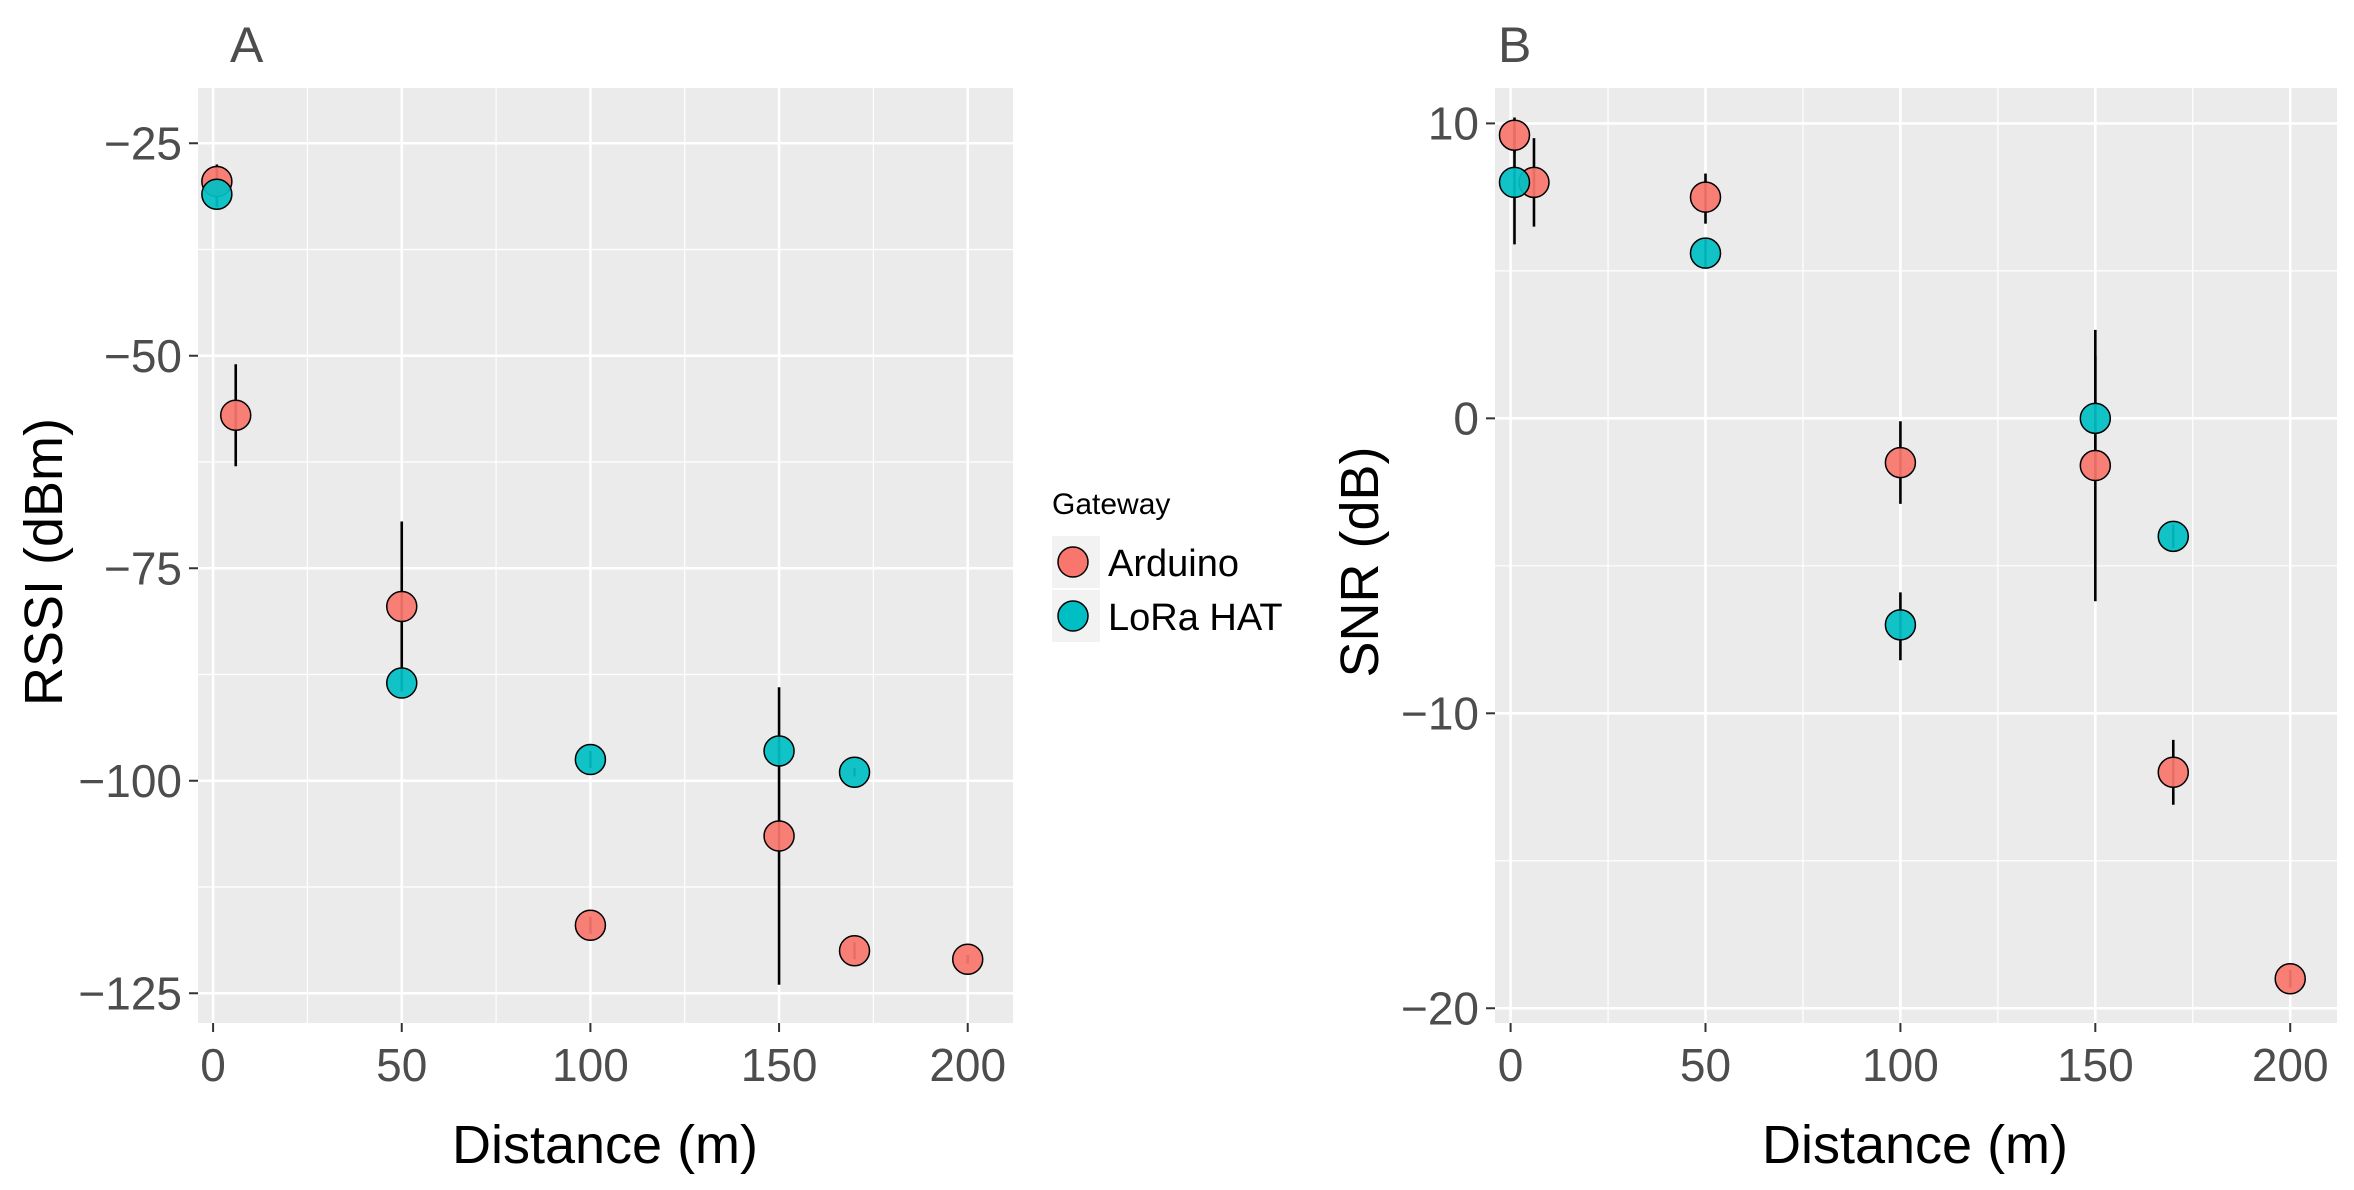  What do you see at coordinates (44, 562) in the screenshot?
I see `panel-a-y-axis-title: RSSI (dBm)` at bounding box center [44, 562].